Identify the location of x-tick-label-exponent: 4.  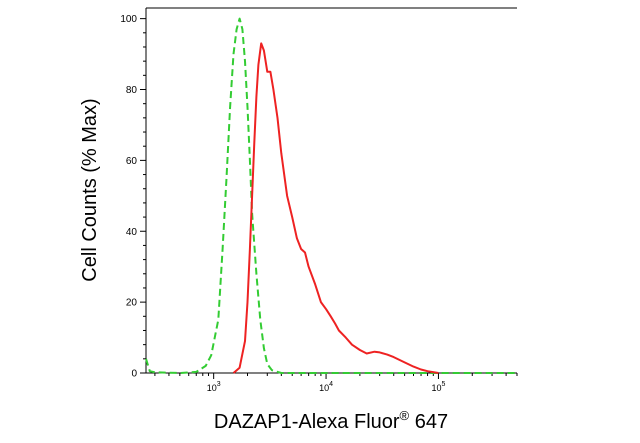
(331, 384).